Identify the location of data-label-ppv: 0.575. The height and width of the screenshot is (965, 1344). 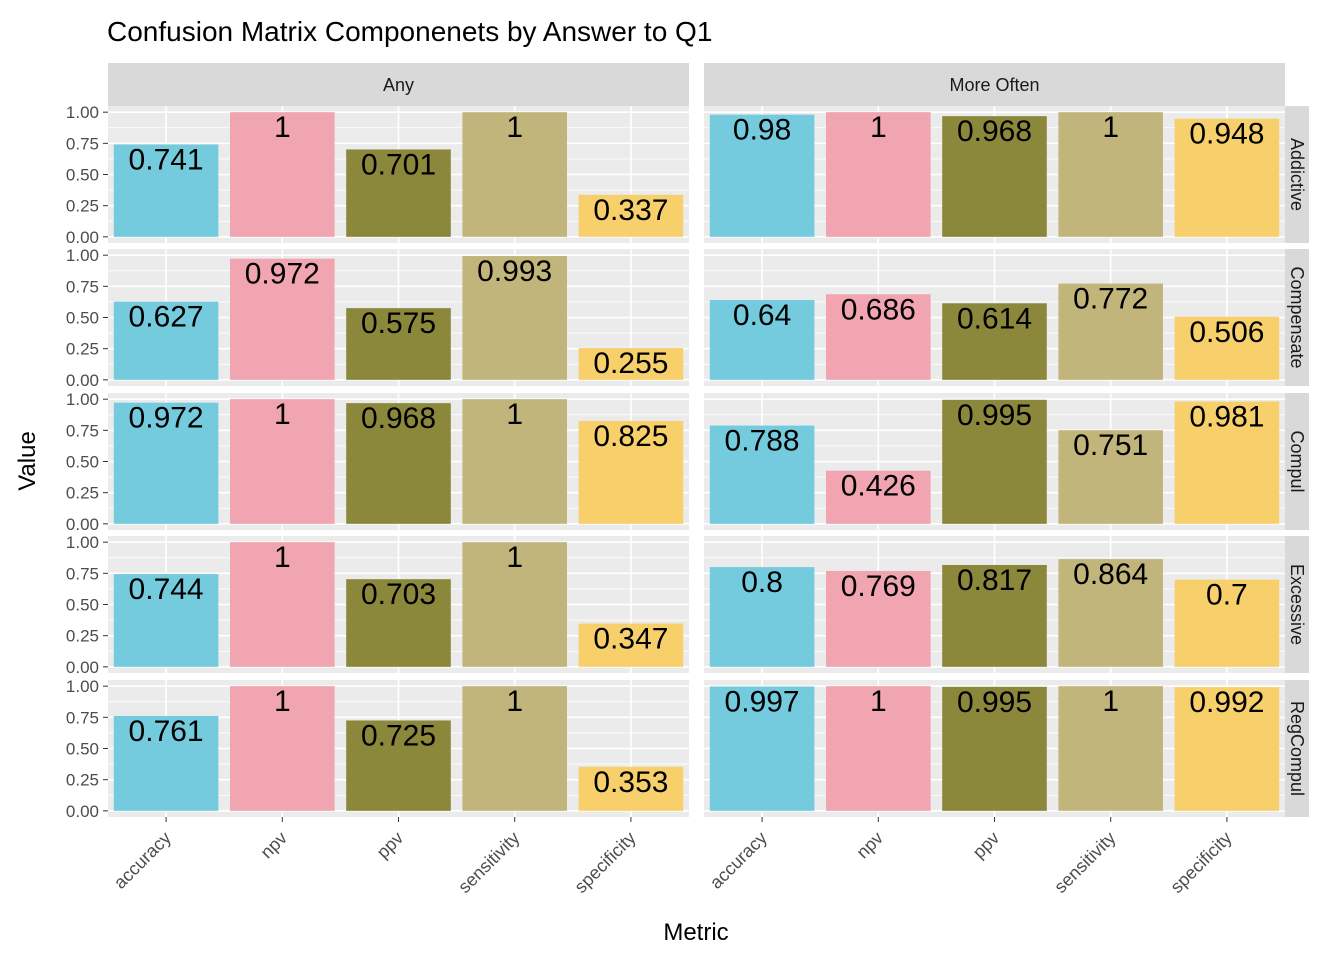
(398, 323).